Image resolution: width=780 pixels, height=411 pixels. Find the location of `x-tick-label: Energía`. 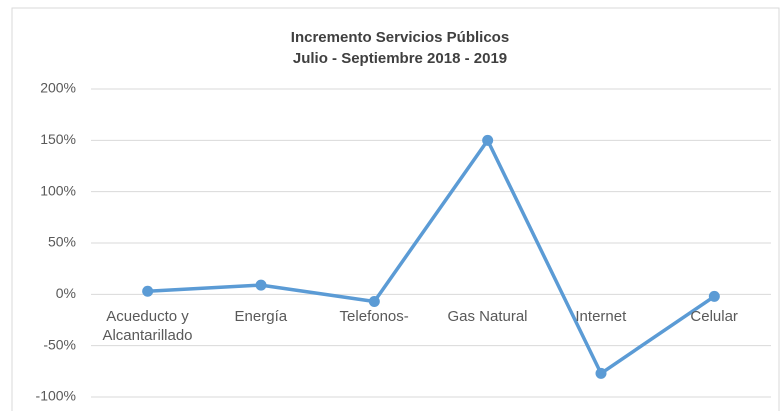

x-tick-label: Energía is located at coordinates (261, 317).